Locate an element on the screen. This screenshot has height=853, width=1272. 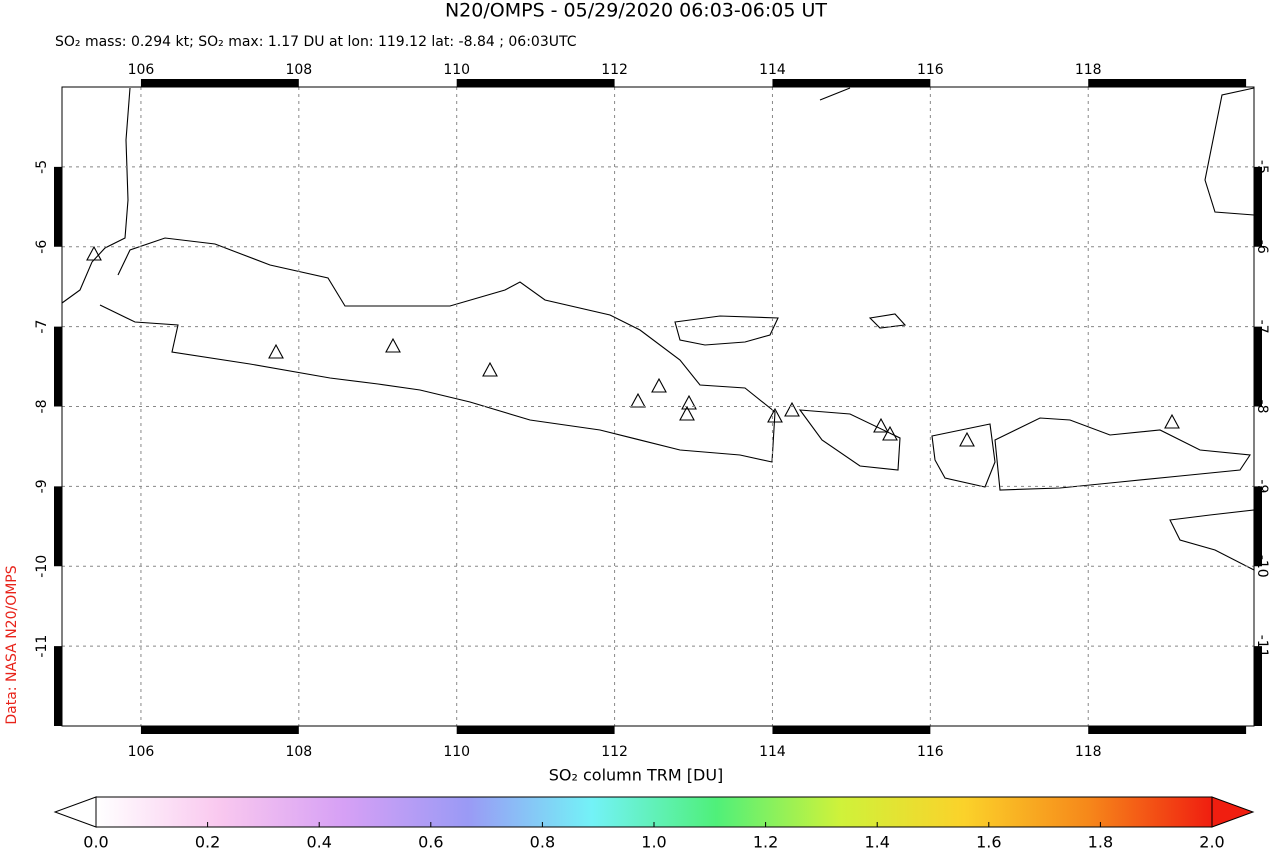
title: N20/OMPS - 05/29/2020 06:03-06:05 UT is located at coordinates (636, 11).